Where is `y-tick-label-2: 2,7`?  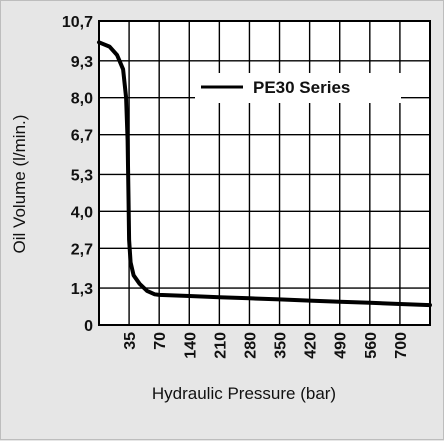 y-tick-label-2: 2,7 is located at coordinates (82, 249).